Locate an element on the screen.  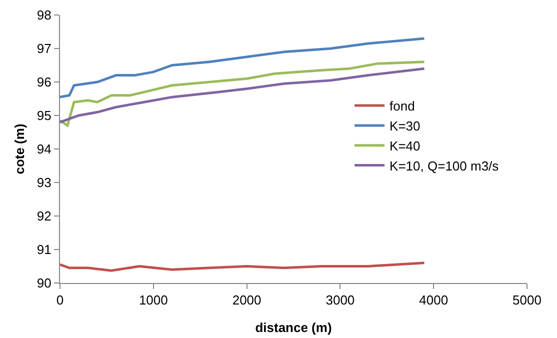
y-tick-label: 90 is located at coordinates (44, 283).